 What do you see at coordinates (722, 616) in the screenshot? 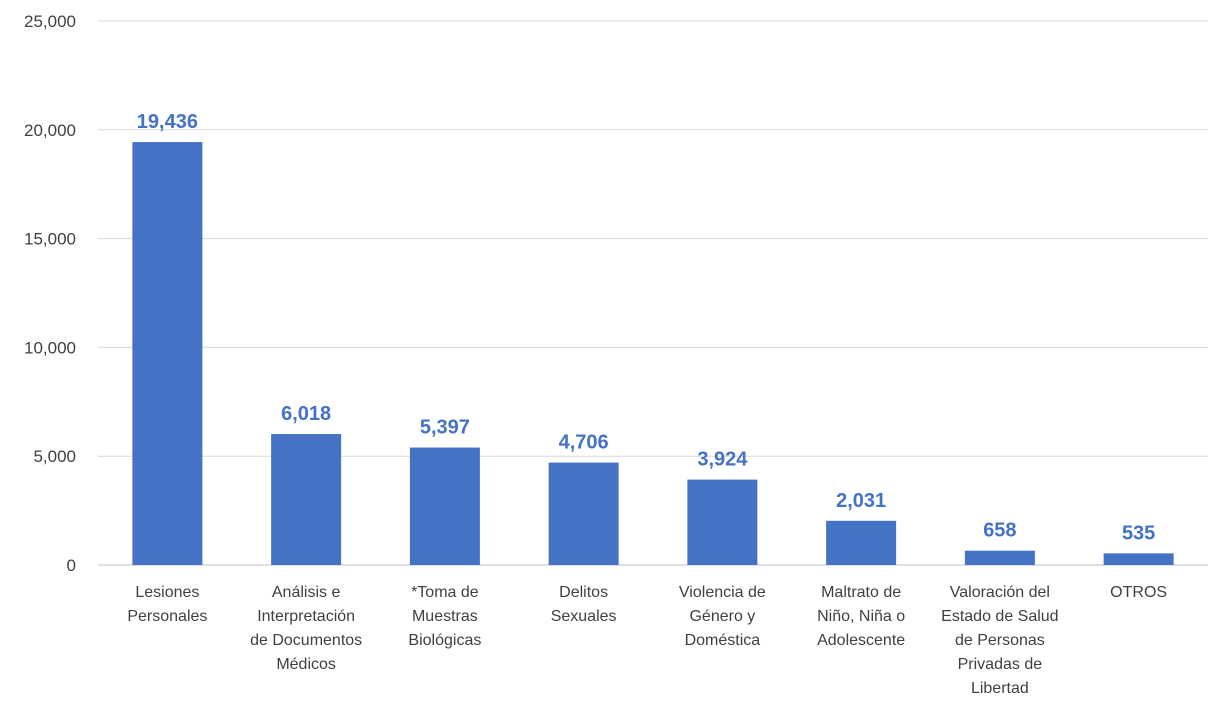
I see `category-label: Violencia de Género y Doméstica` at bounding box center [722, 616].